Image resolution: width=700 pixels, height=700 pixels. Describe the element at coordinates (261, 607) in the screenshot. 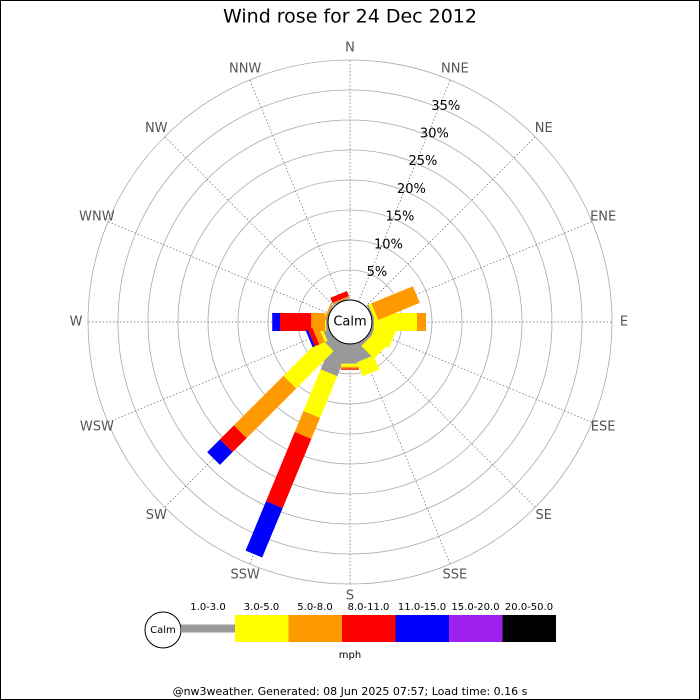

I see `legend-label: 3.0-5.0` at that location.